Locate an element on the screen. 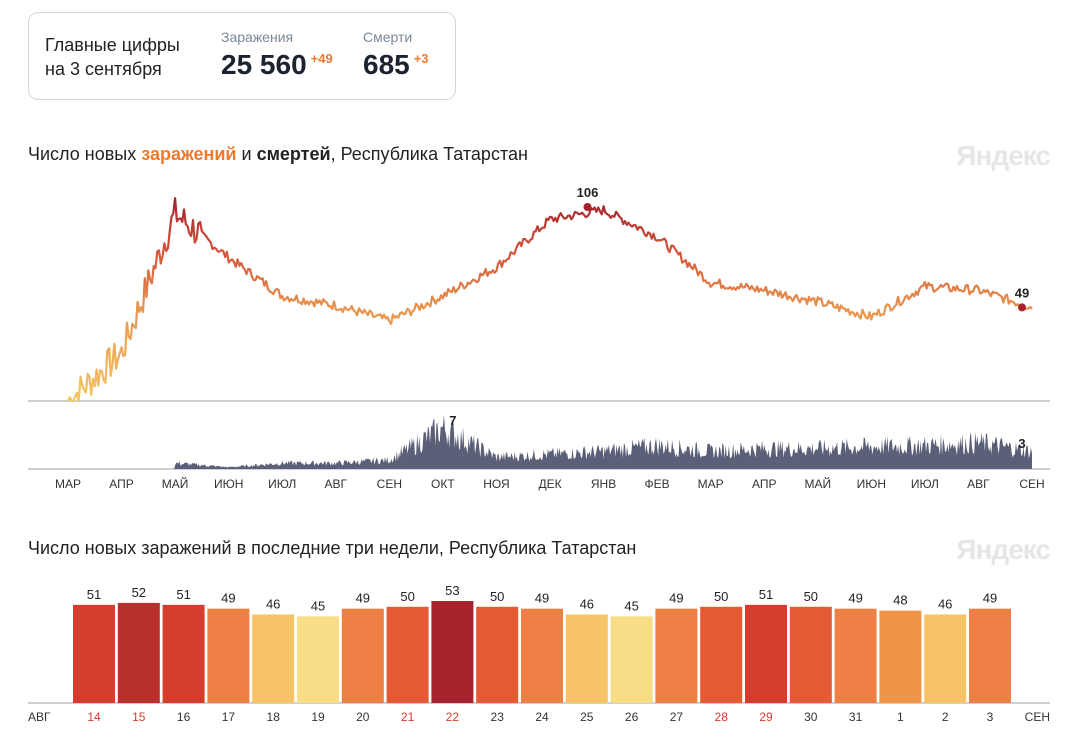 This screenshot has width=1080, height=740. bar-category-label: 14 is located at coordinates (94, 717).